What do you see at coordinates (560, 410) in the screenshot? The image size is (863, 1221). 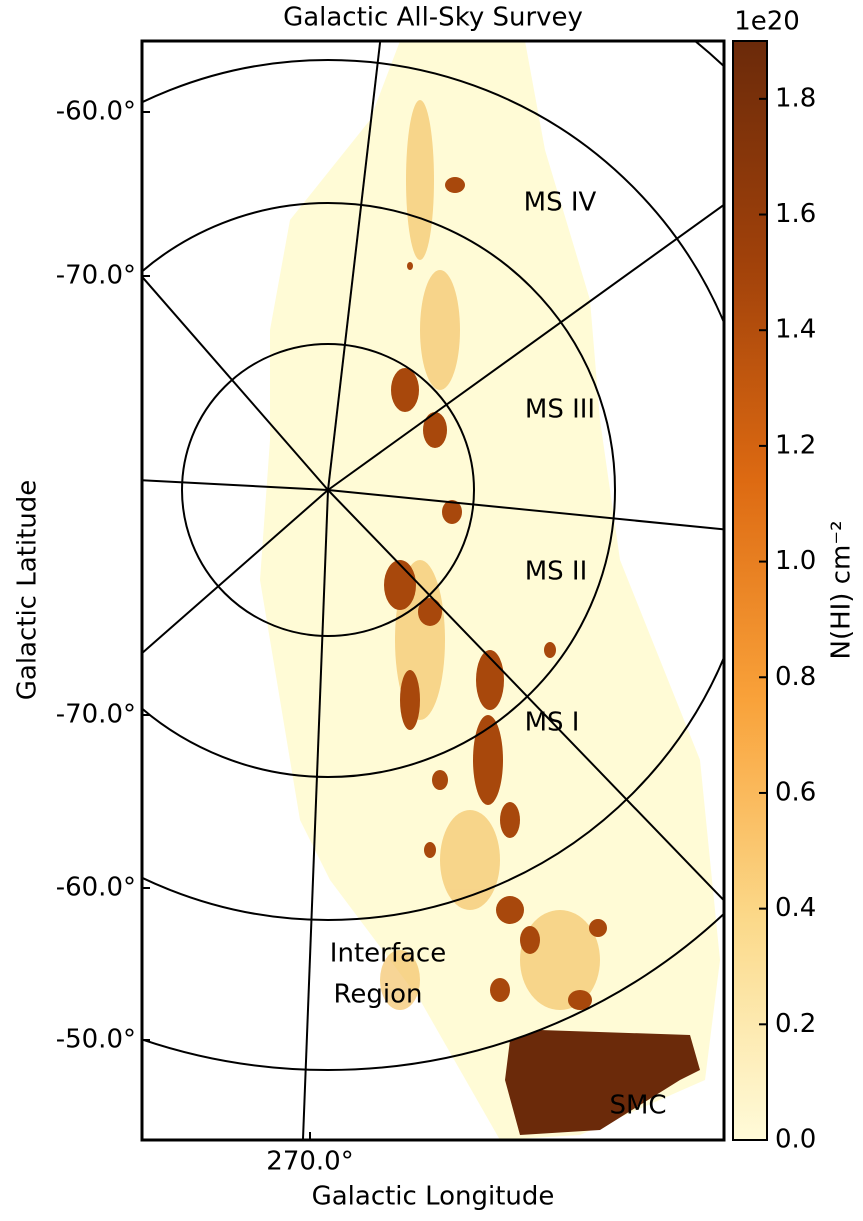 I see `annotation: MS III` at bounding box center [560, 410].